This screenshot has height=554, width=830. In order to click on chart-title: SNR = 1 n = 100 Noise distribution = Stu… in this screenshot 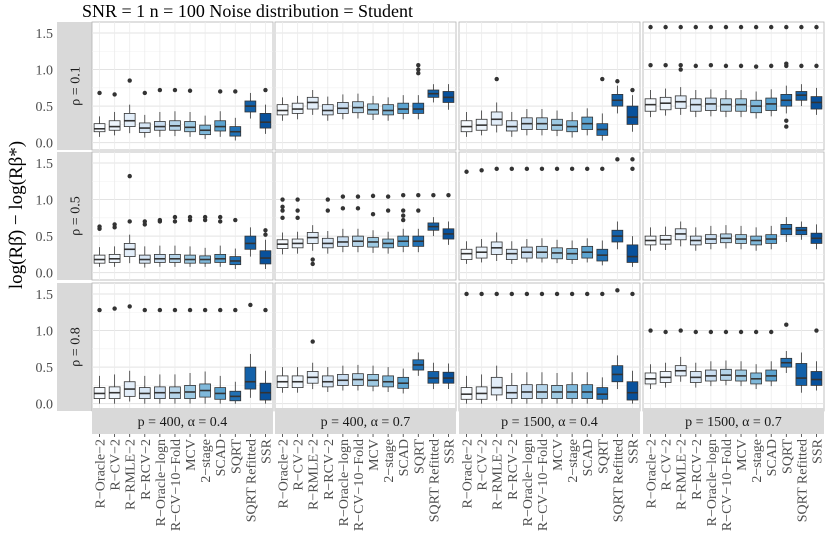, I will do `click(247, 11)`.